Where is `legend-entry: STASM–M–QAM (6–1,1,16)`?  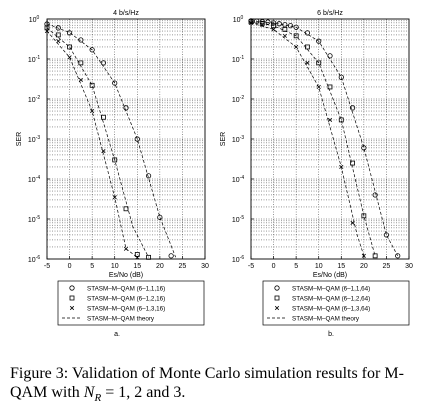 legend-entry: STASM–M–QAM (6–1,1,16) is located at coordinates (117, 289).